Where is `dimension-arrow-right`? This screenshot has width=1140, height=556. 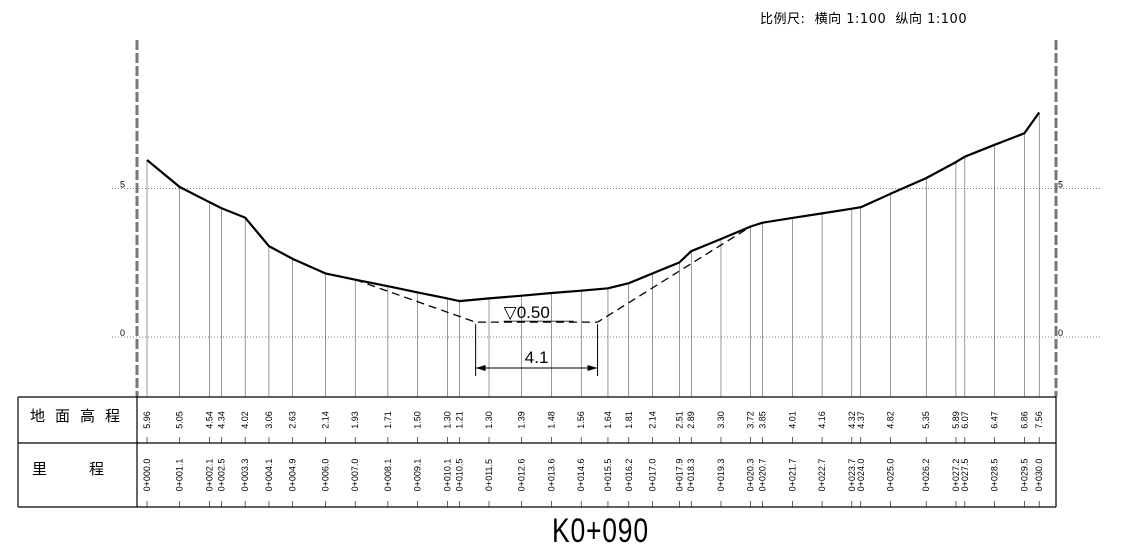
dimension-arrow-right is located at coordinates (592, 368).